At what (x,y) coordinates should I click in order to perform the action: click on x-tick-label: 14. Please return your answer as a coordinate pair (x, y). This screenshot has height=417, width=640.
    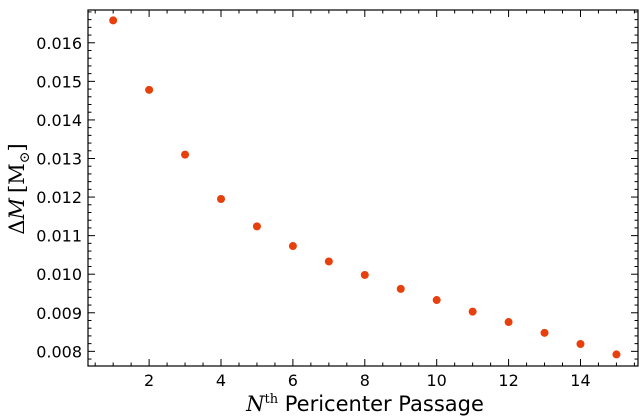
    Looking at the image, I should click on (580, 380).